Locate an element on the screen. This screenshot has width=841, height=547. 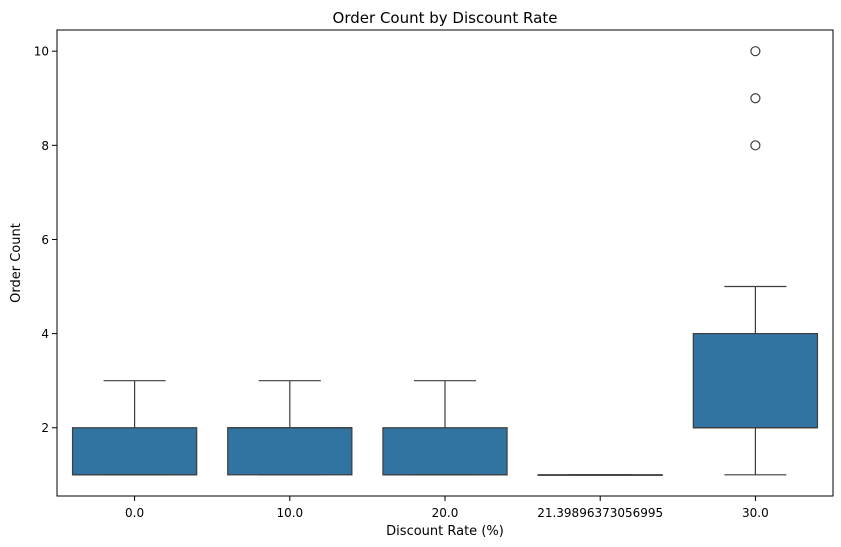
y-tick-label: 4 is located at coordinates (45, 334).